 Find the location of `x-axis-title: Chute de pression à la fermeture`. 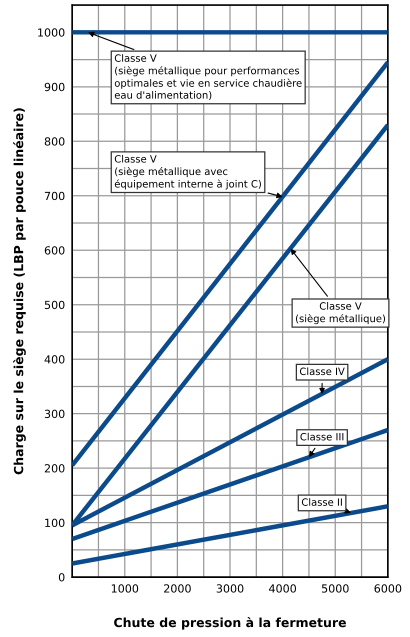

x-axis-title: Chute de pression à la fermeture is located at coordinates (230, 623).